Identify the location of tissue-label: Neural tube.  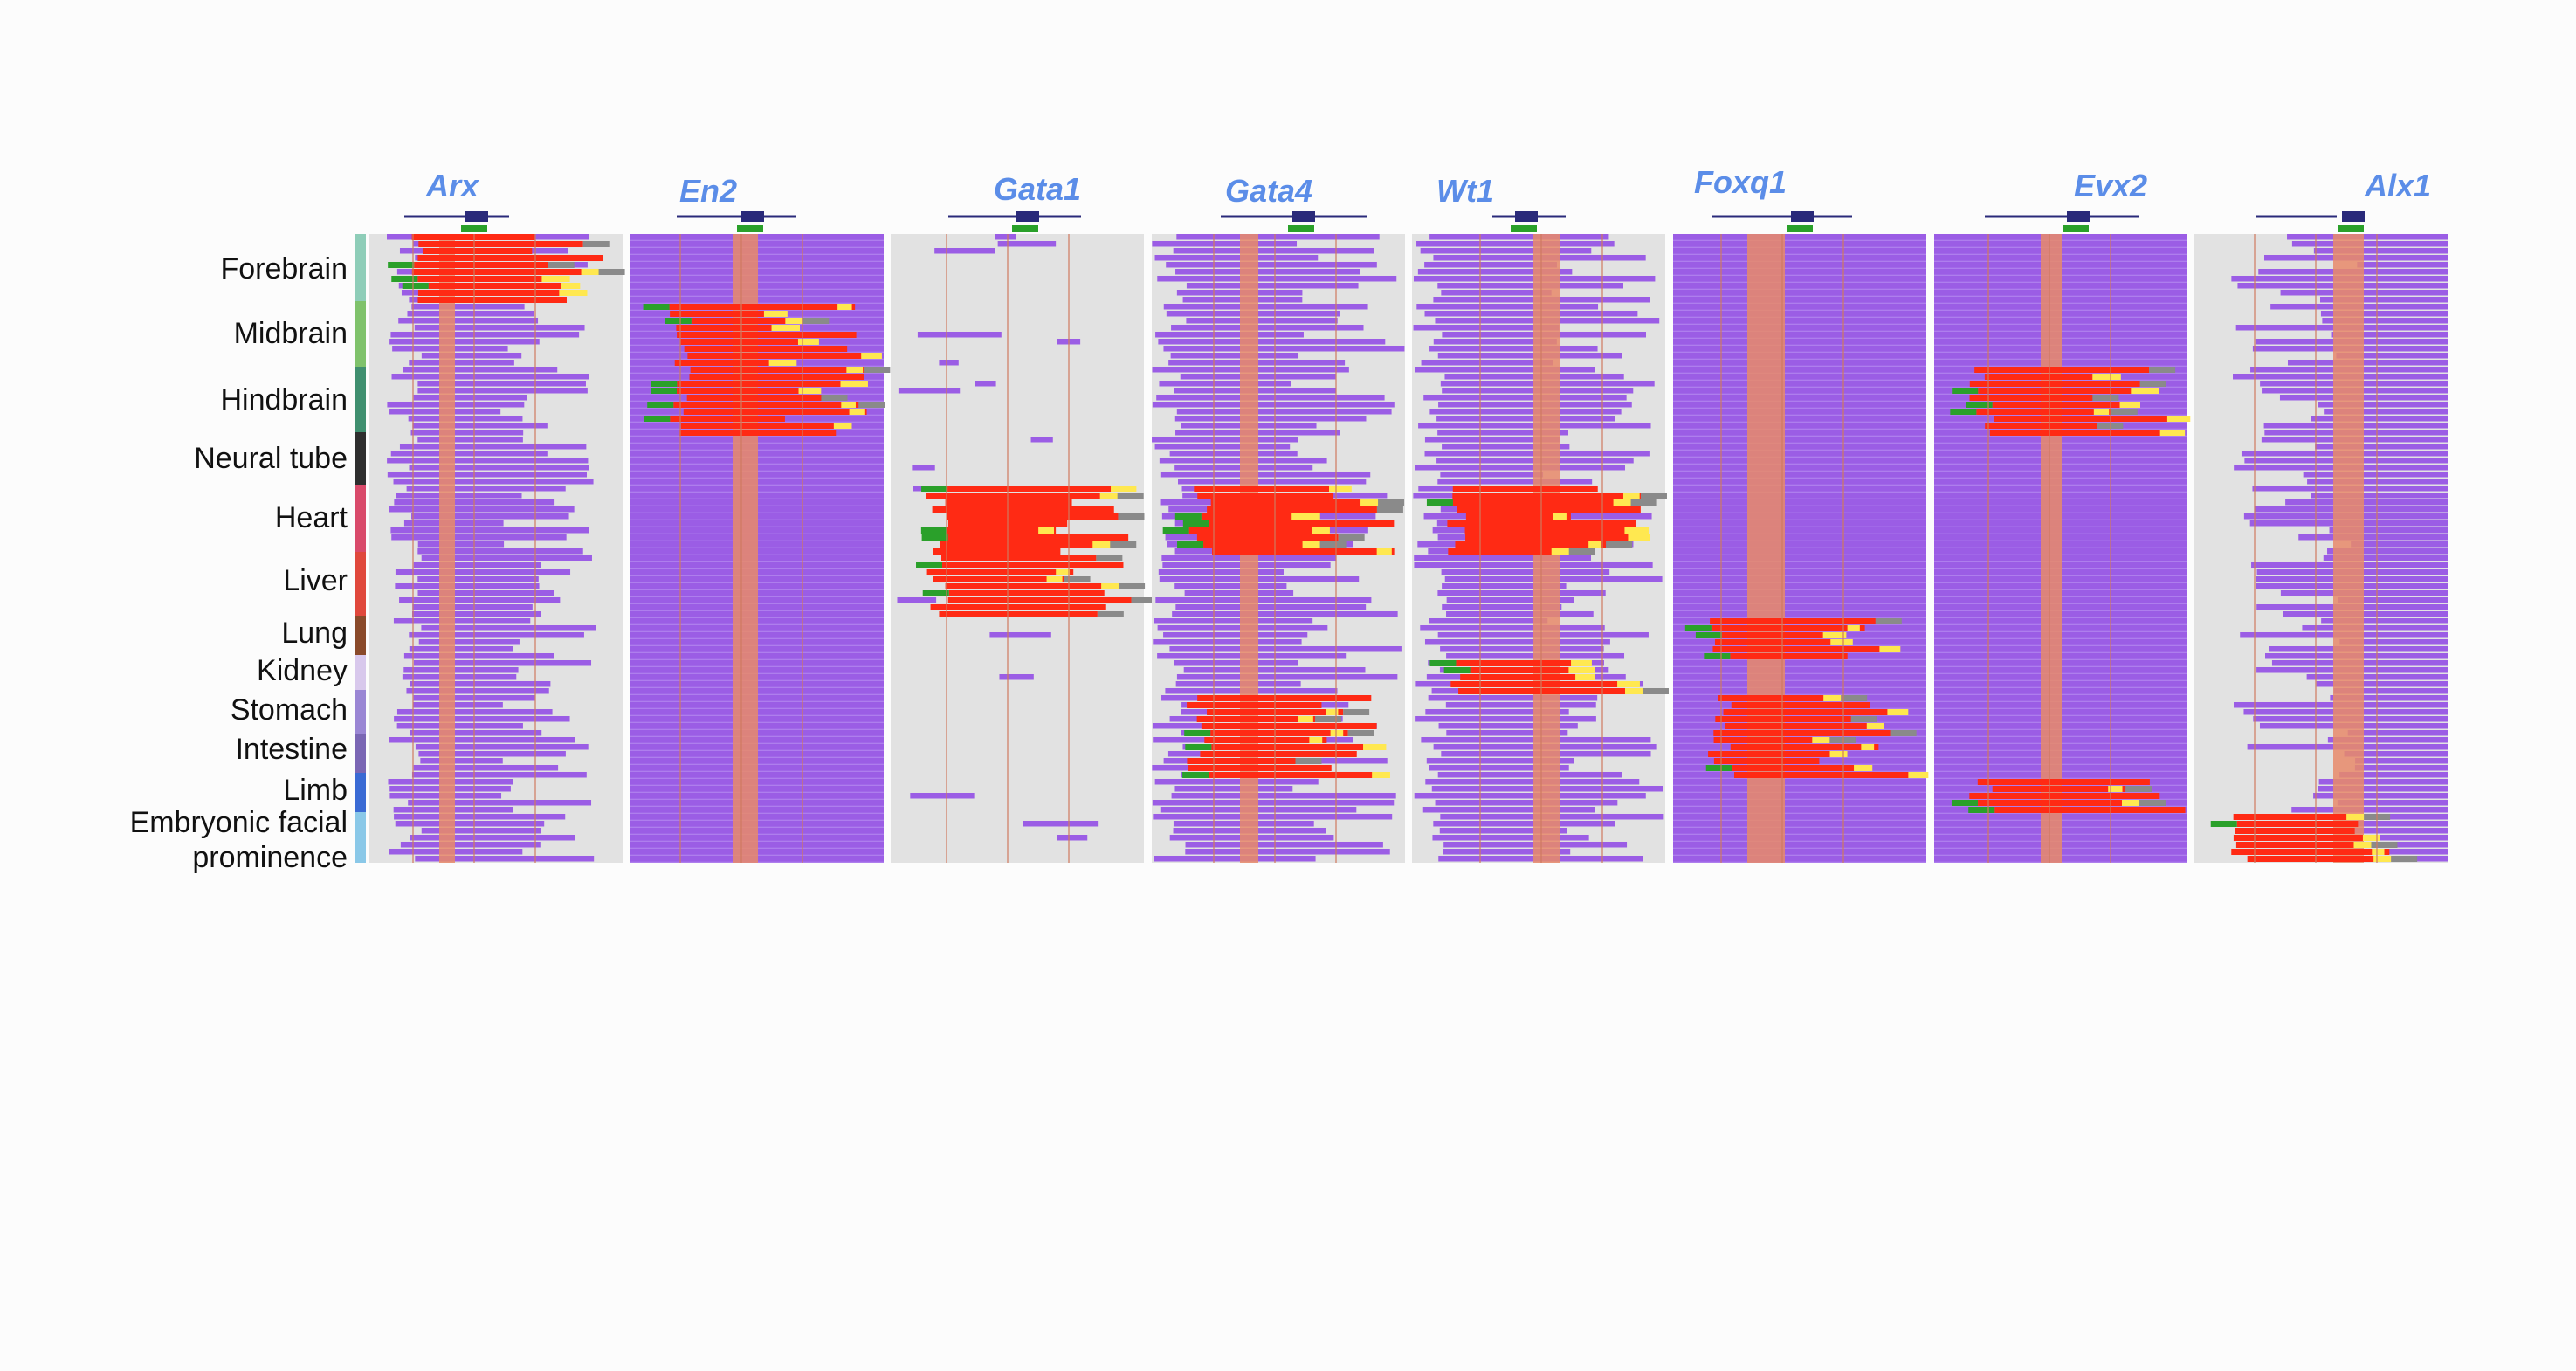
(271, 459).